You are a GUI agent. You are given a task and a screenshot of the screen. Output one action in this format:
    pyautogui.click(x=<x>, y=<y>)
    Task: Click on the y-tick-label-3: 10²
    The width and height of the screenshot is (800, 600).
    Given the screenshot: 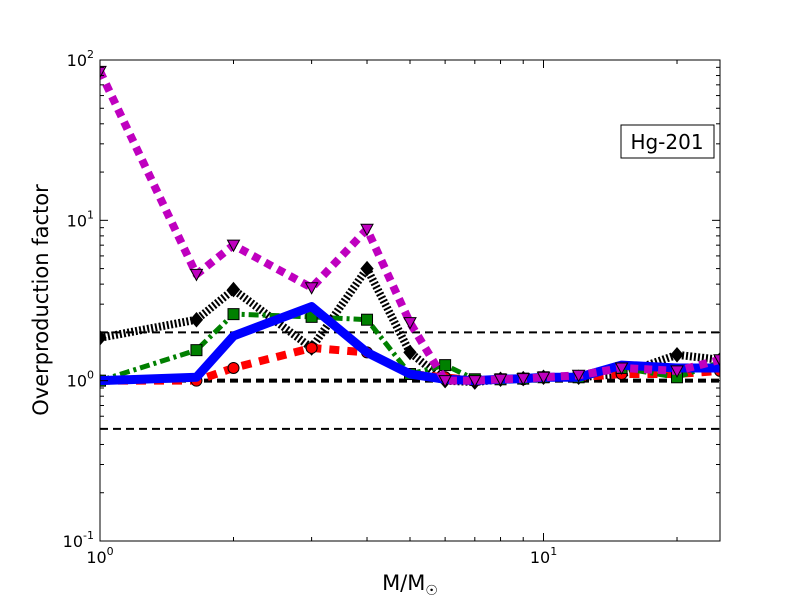 What is the action you would take?
    pyautogui.click(x=80, y=59)
    